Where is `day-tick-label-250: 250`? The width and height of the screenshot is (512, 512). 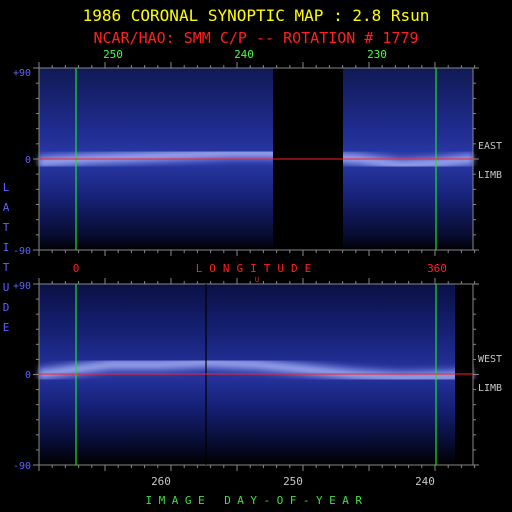
day-tick-label-250: 250 is located at coordinates (293, 481).